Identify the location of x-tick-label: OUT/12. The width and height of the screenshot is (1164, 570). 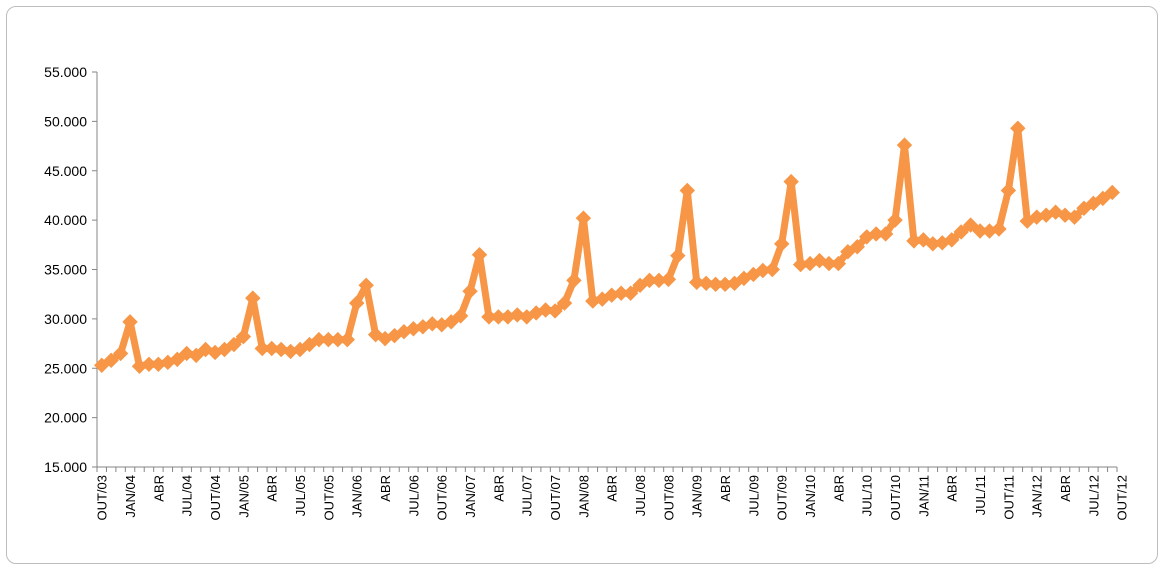
(1122, 498).